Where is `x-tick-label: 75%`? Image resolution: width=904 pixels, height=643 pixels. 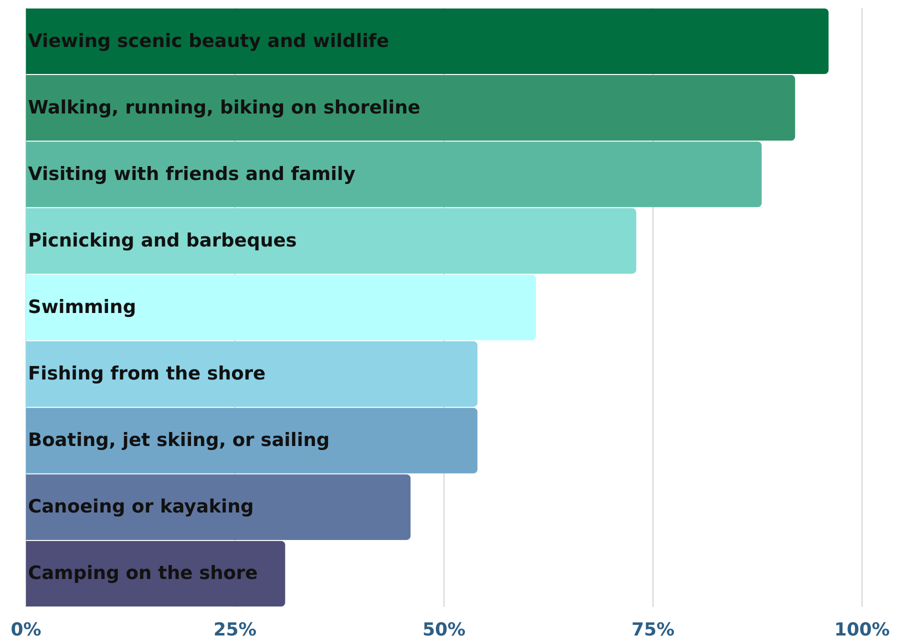 x-tick-label: 75% is located at coordinates (653, 630).